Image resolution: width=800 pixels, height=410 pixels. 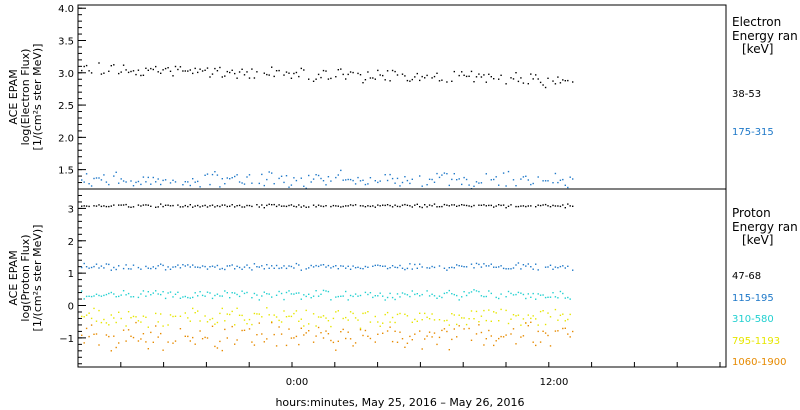 I want to click on proton-y-tick-label: 0, so click(x=71, y=307).